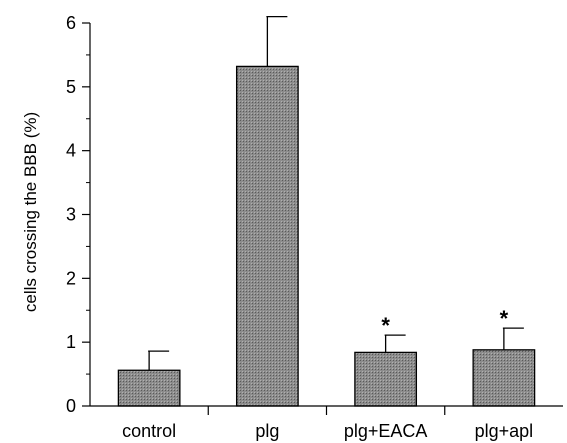 The width and height of the screenshot is (567, 443). What do you see at coordinates (71, 151) in the screenshot?
I see `y-tick-label: 4` at bounding box center [71, 151].